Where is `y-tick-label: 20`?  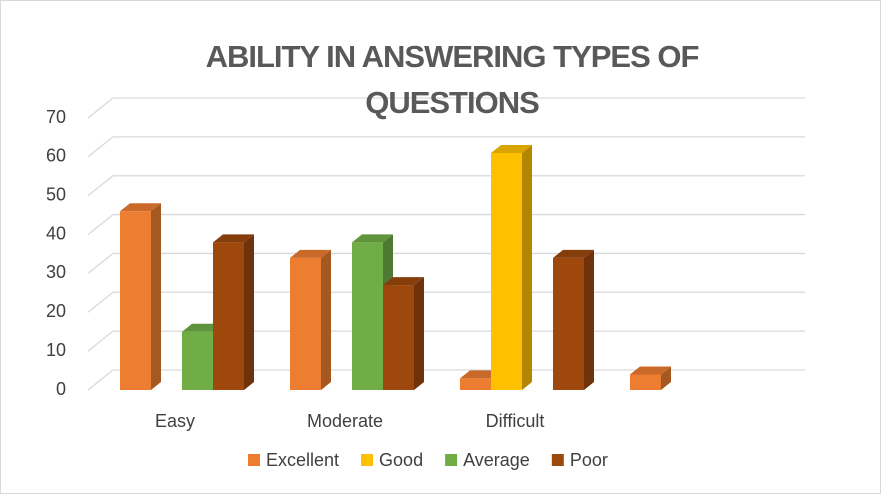 y-tick-label: 20 is located at coordinates (56, 311).